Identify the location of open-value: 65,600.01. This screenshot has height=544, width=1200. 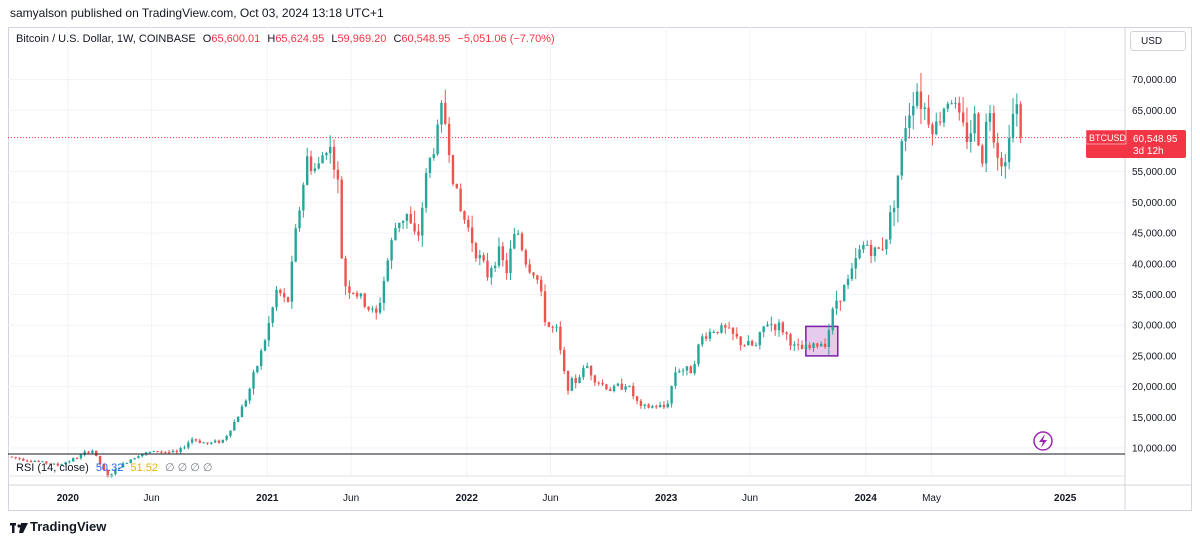
(236, 39).